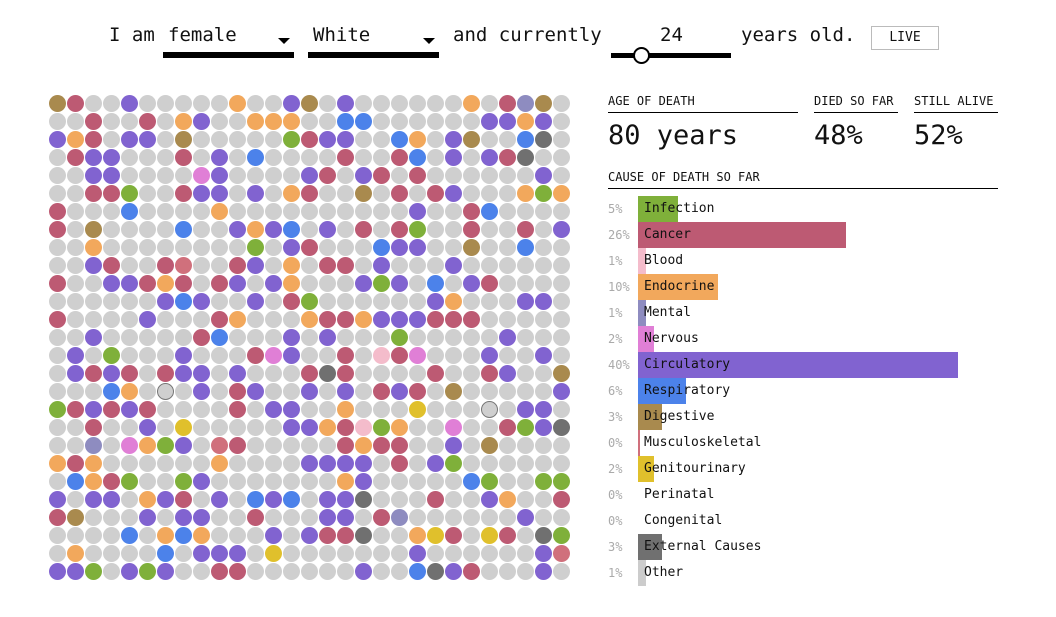  Describe the element at coordinates (642, 313) in the screenshot. I see `cause-bar` at that location.